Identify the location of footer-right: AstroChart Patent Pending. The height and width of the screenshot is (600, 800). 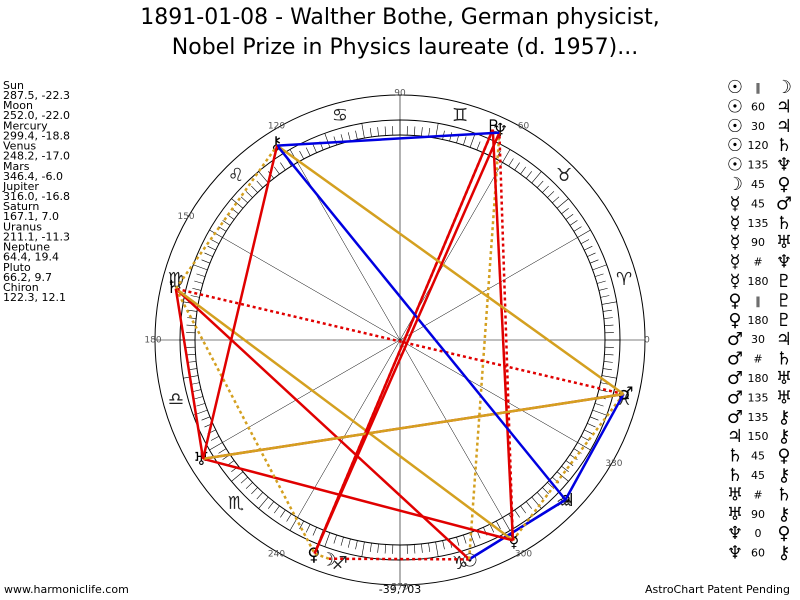
(717, 589).